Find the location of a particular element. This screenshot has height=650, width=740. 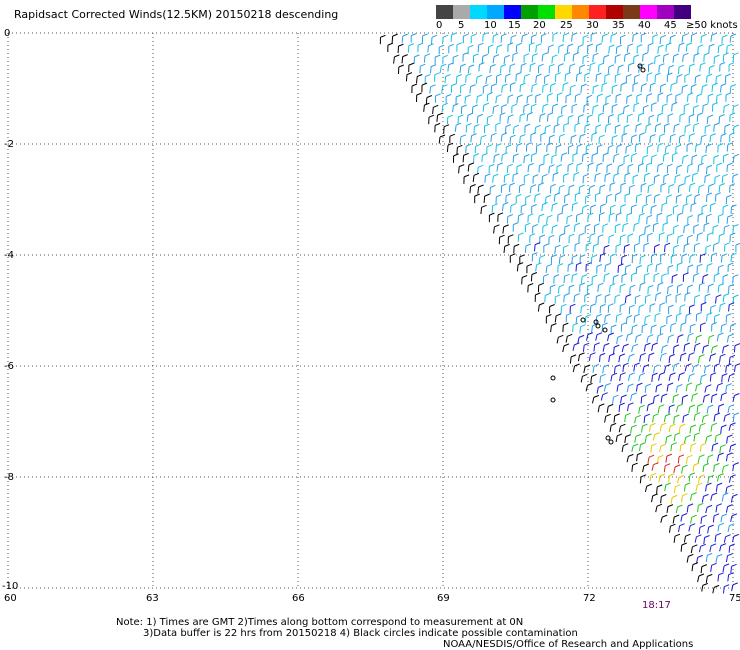

legend-label: 10 is located at coordinates (490, 25).